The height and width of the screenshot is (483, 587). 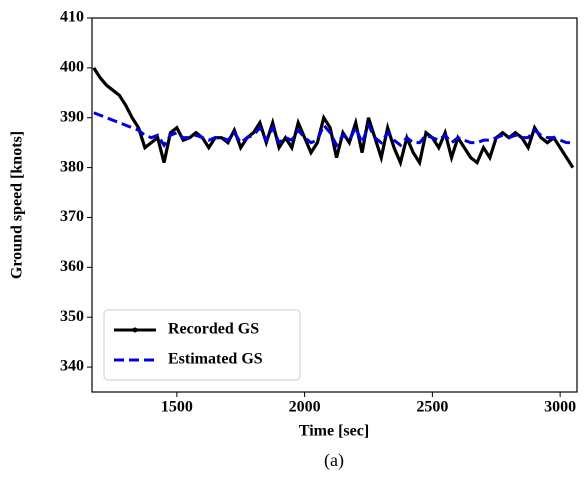 I want to click on y-tick-label: 340, so click(x=72, y=366).